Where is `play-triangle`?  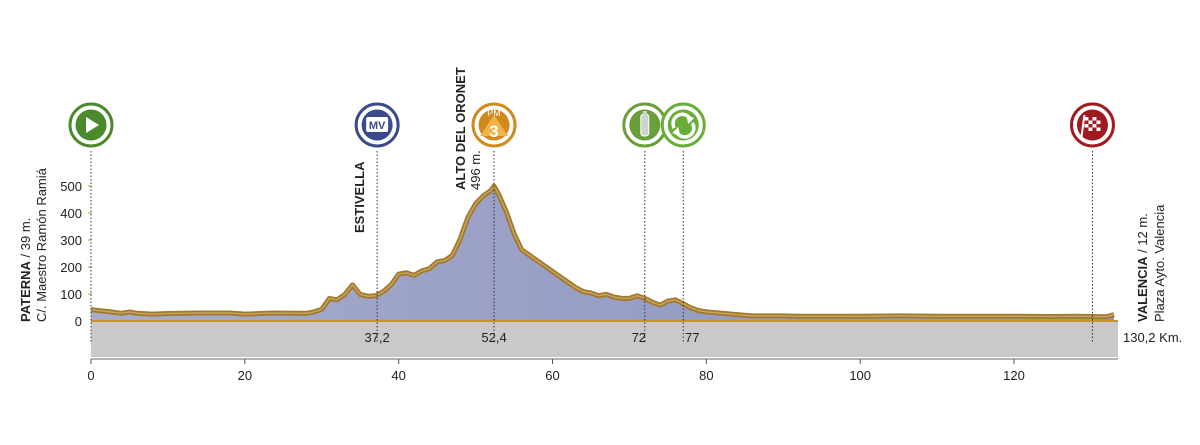
play-triangle is located at coordinates (92, 125).